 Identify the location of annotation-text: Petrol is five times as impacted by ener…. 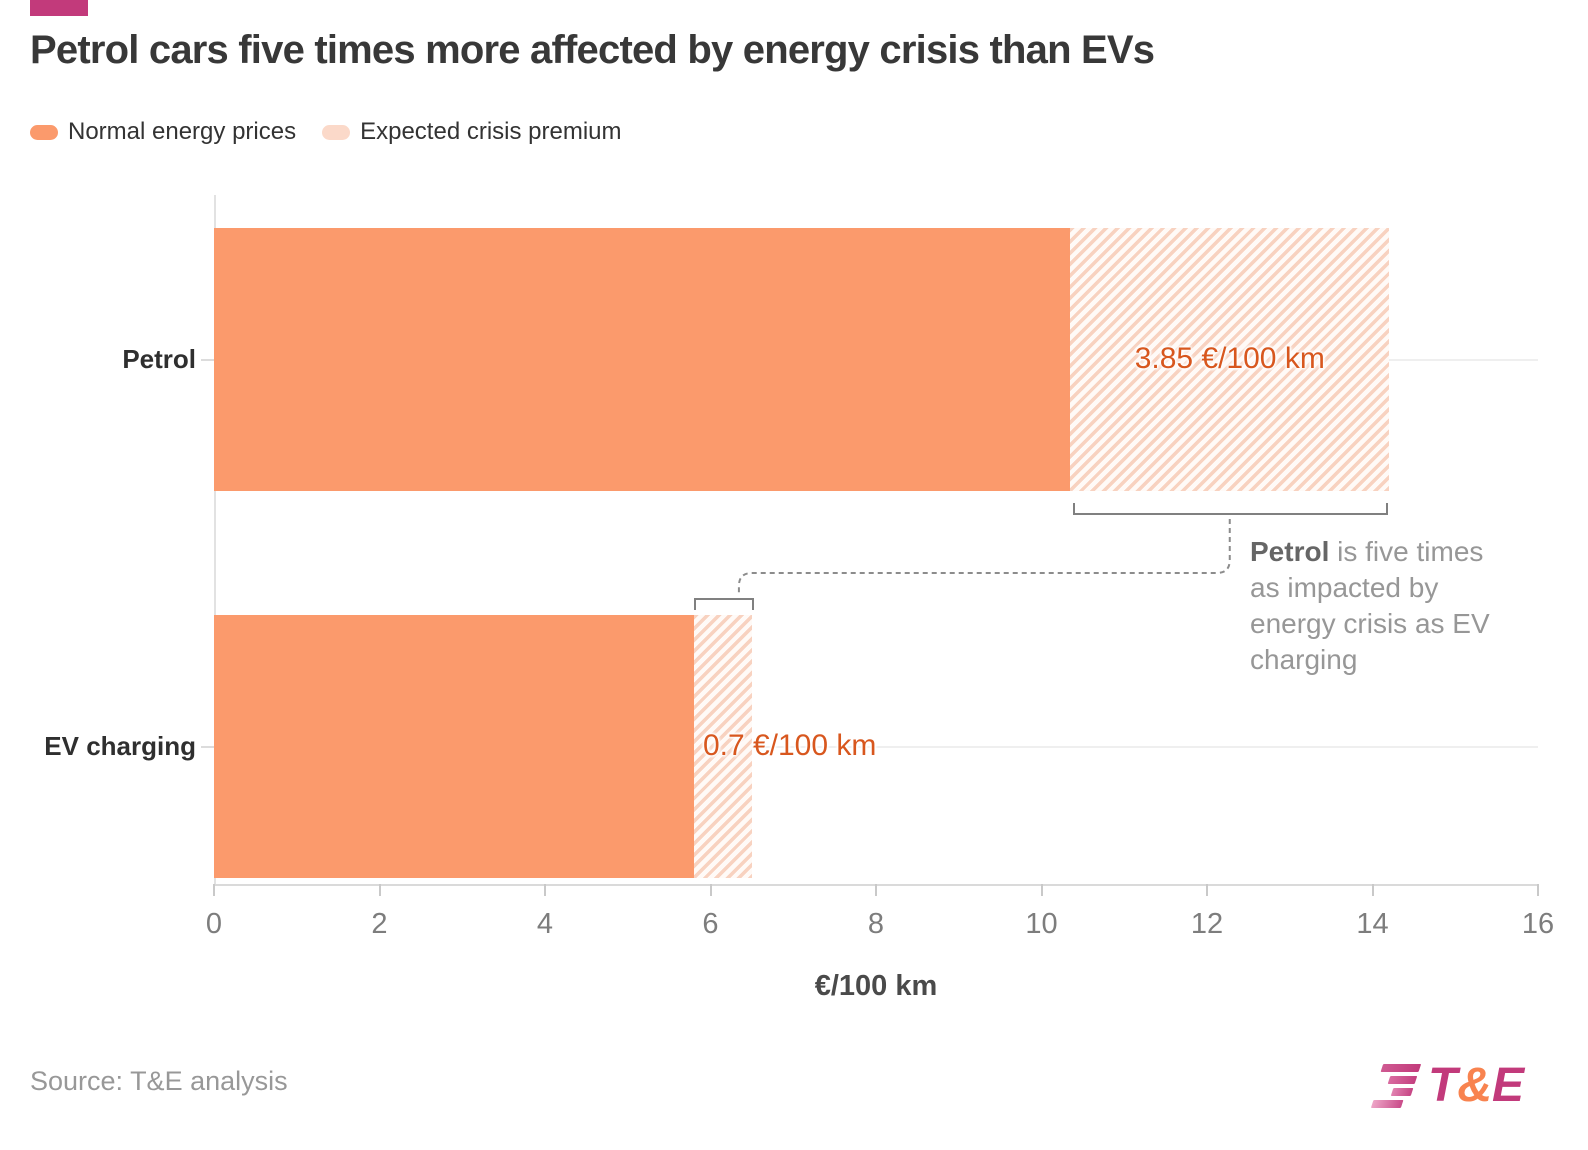
(1393, 606).